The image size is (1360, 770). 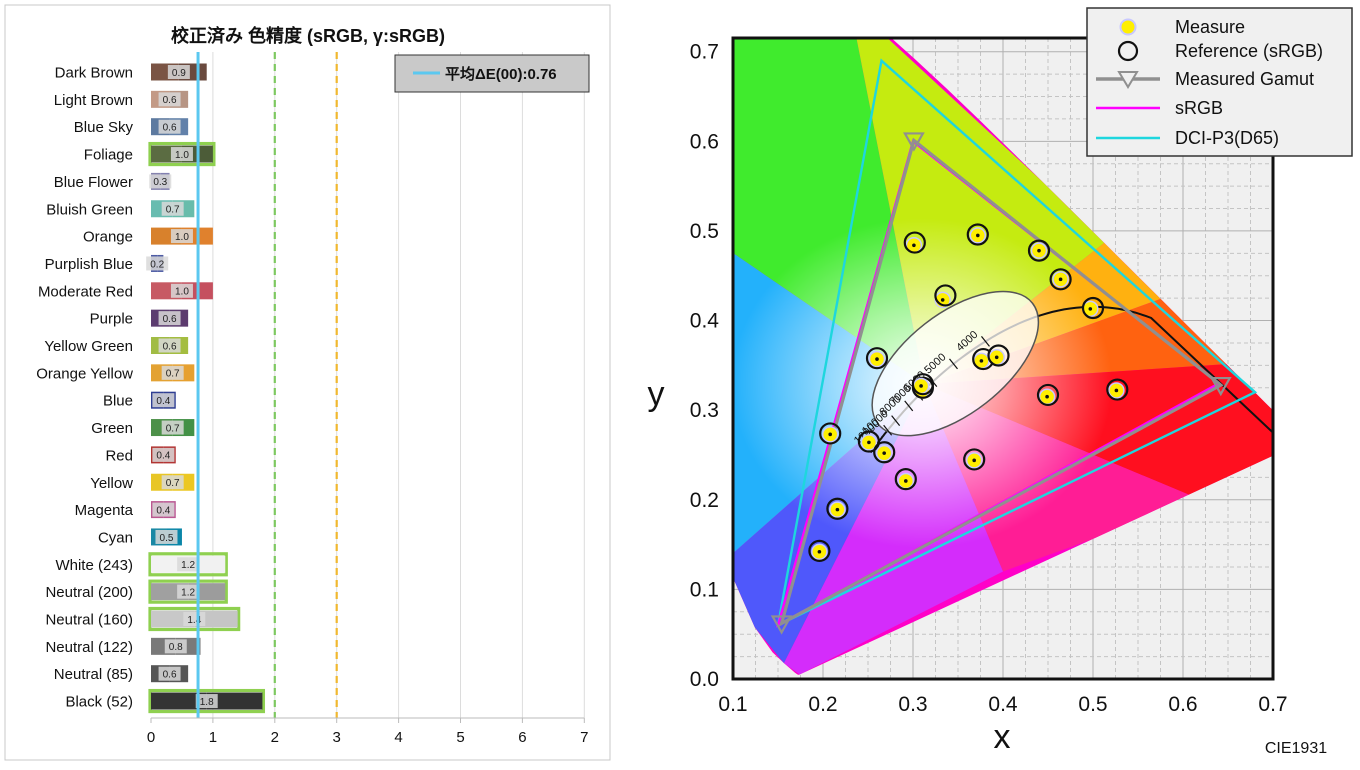 What do you see at coordinates (968, 392) in the screenshot?
I see `measure-points` at bounding box center [968, 392].